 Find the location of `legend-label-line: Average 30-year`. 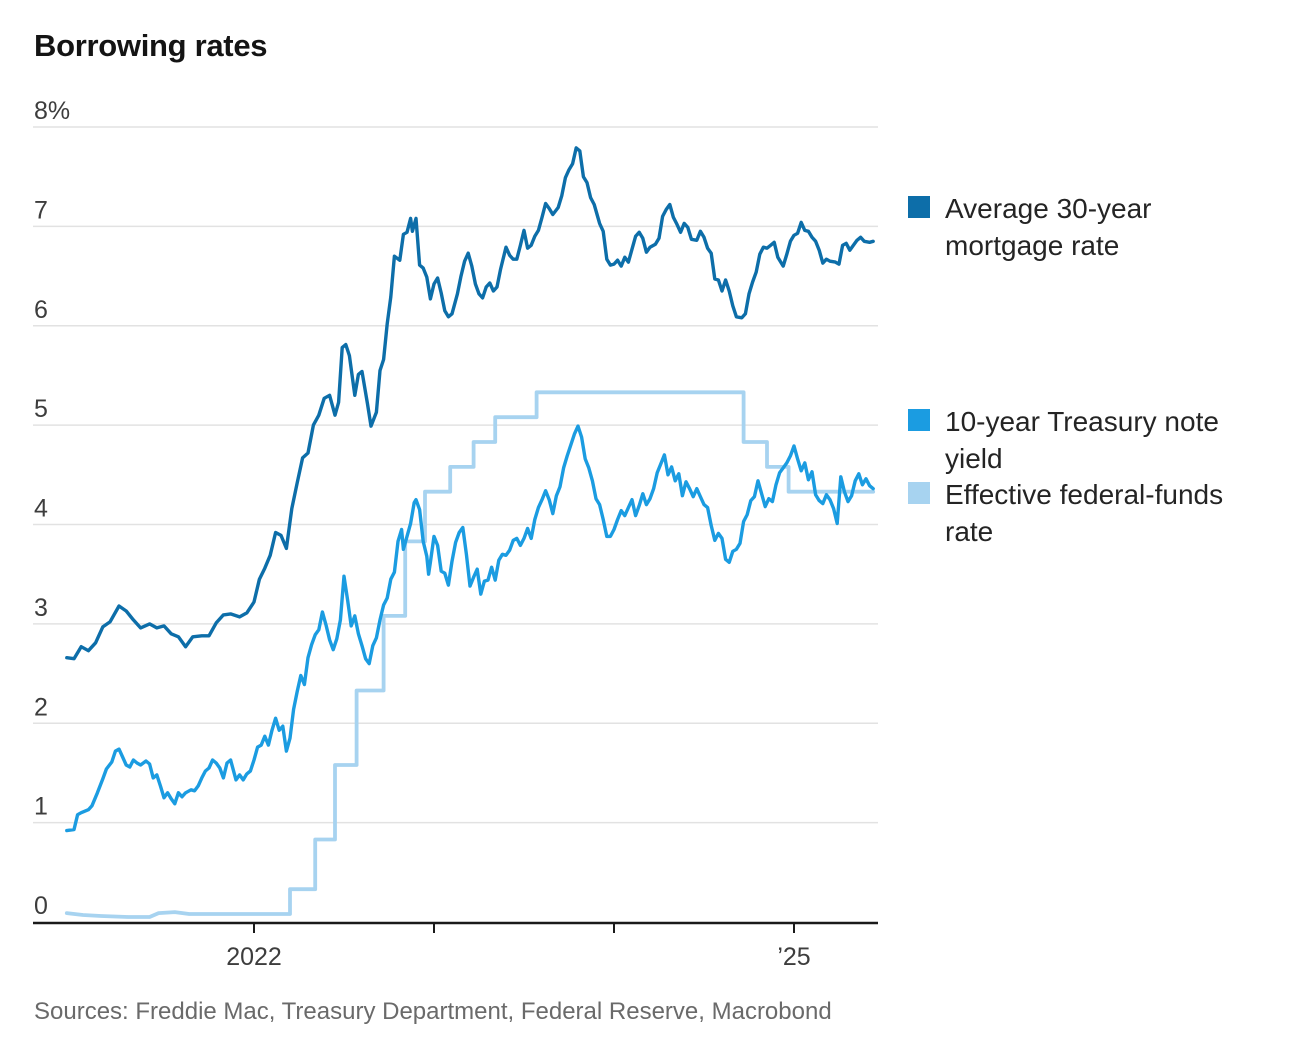

legend-label-line: Average 30-year is located at coordinates (1048, 208).